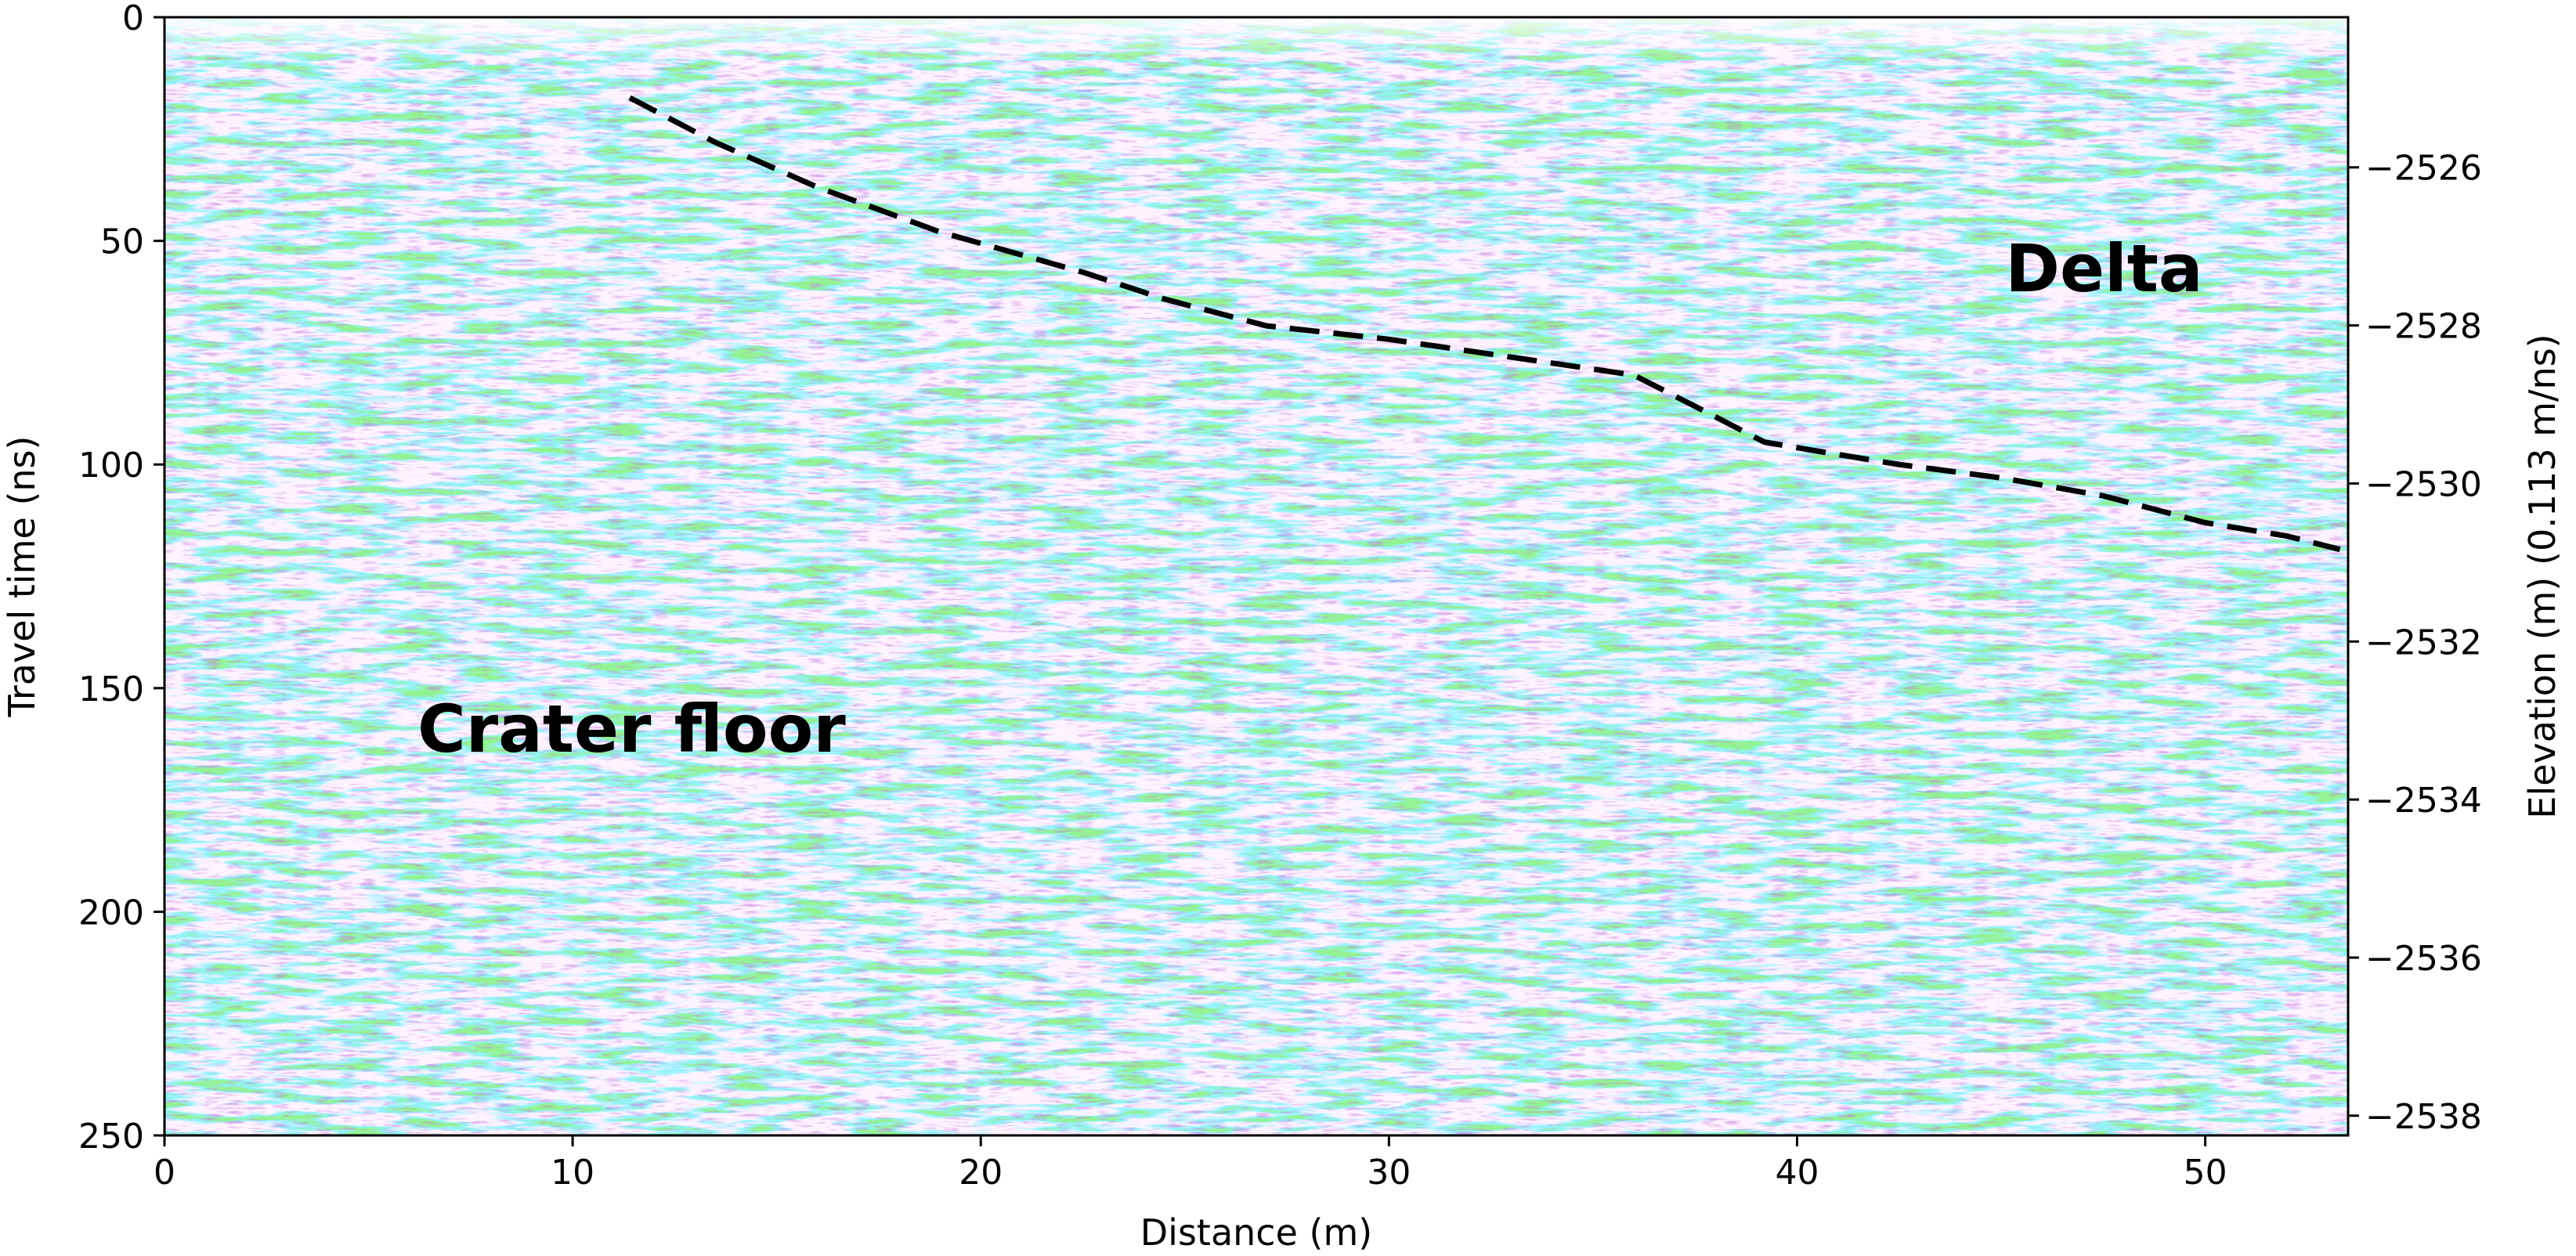 The image size is (2576, 1256). I want to click on y2-tick-label: −2526, so click(2423, 169).